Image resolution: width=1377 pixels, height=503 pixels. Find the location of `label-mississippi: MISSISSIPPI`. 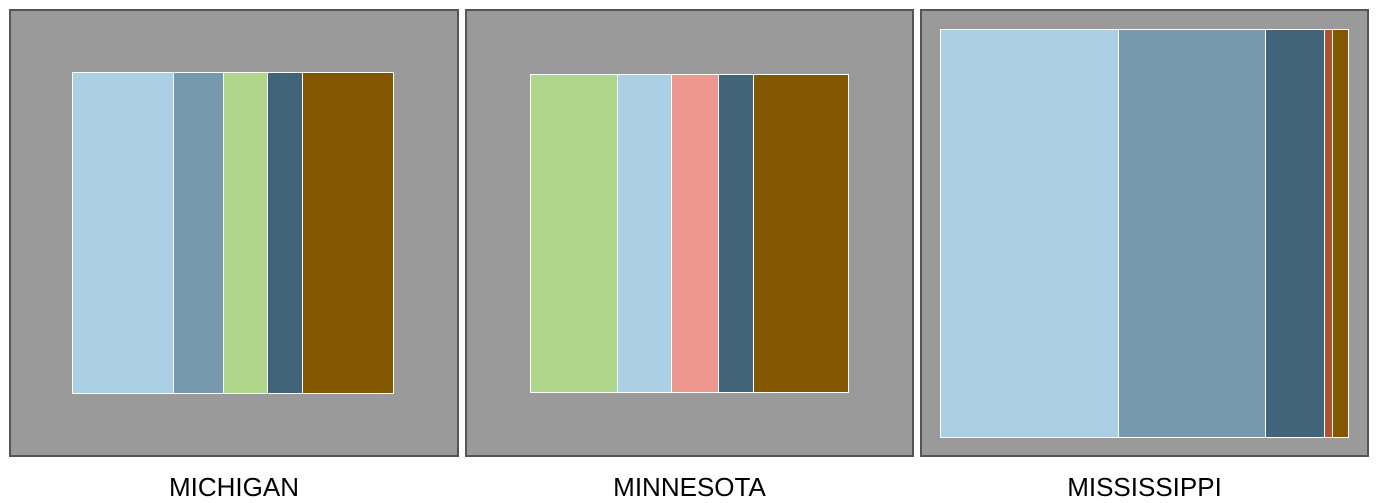

label-mississippi: MISSISSIPPI is located at coordinates (1144, 487).